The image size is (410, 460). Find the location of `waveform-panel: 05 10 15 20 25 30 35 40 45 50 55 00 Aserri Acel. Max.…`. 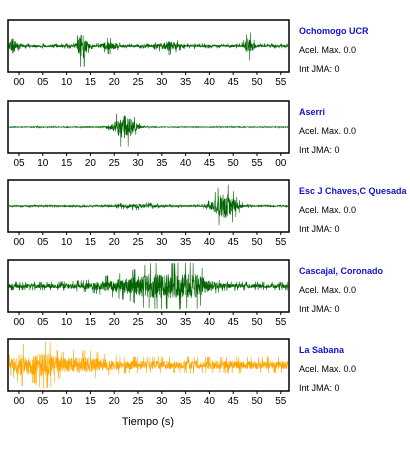

waveform-panel: 05 10 15 20 25 30 35 40 45 50 55 00 Aserri Acel. Max.… is located at coordinates (181, 134).